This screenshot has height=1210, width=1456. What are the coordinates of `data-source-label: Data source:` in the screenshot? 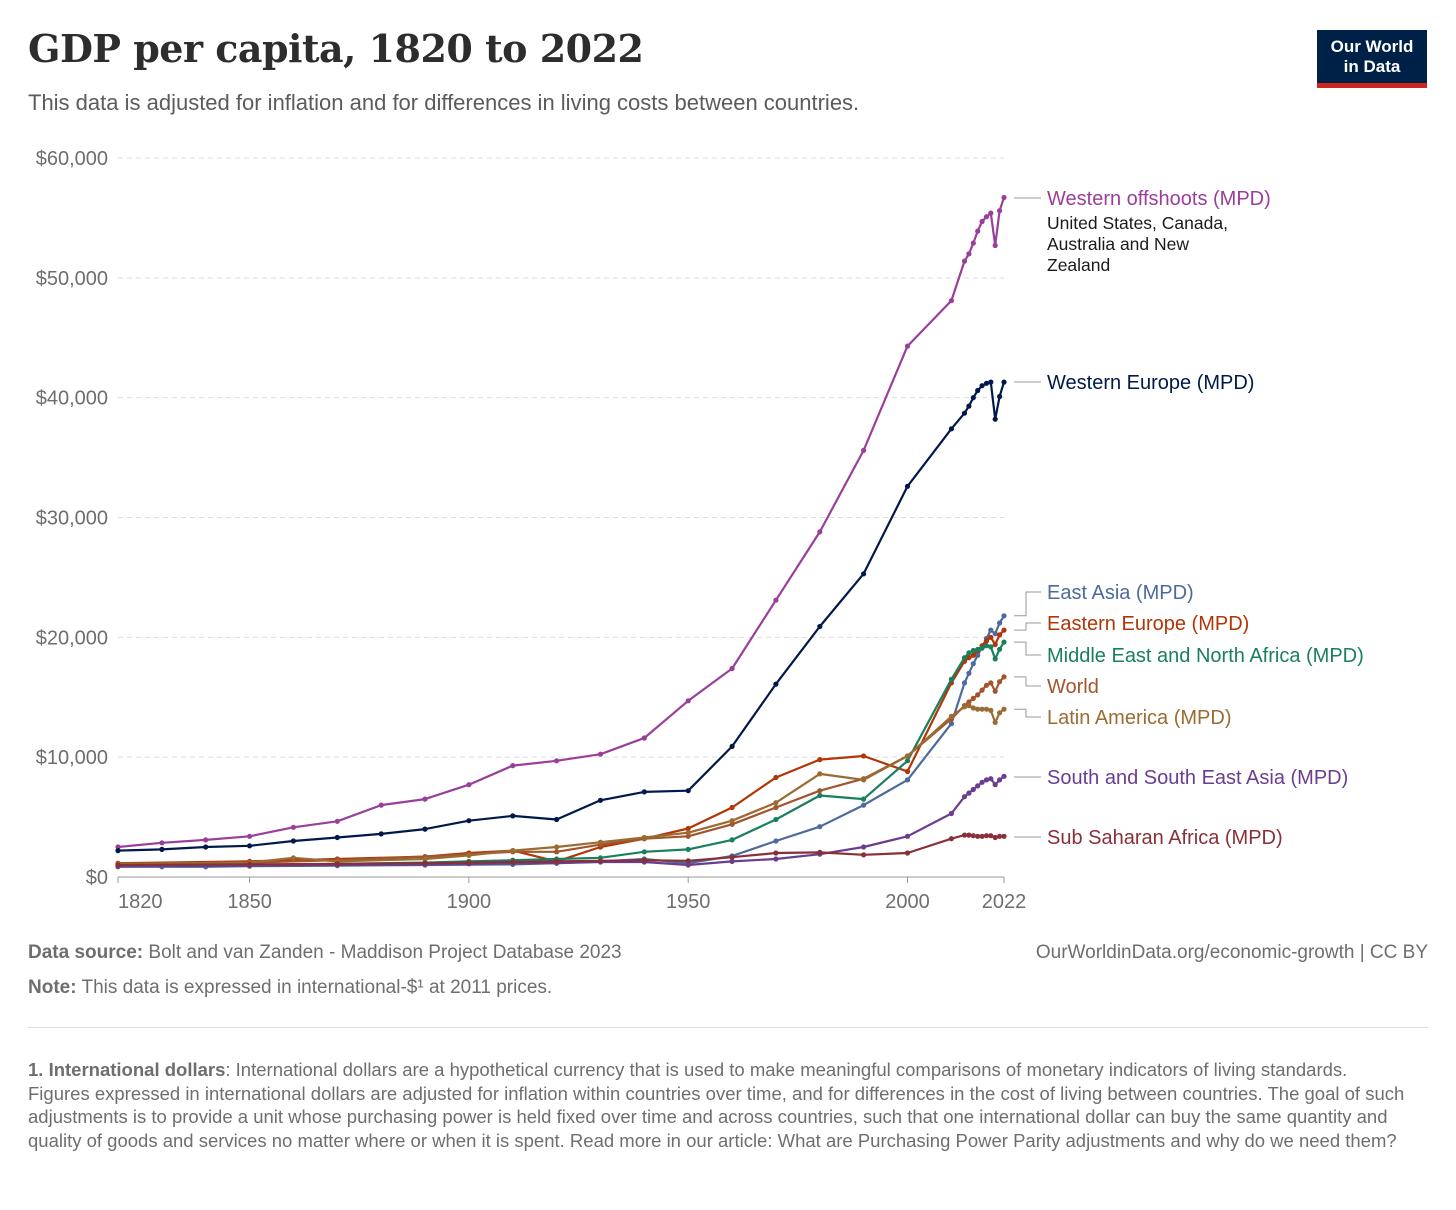 It's located at (86, 952).